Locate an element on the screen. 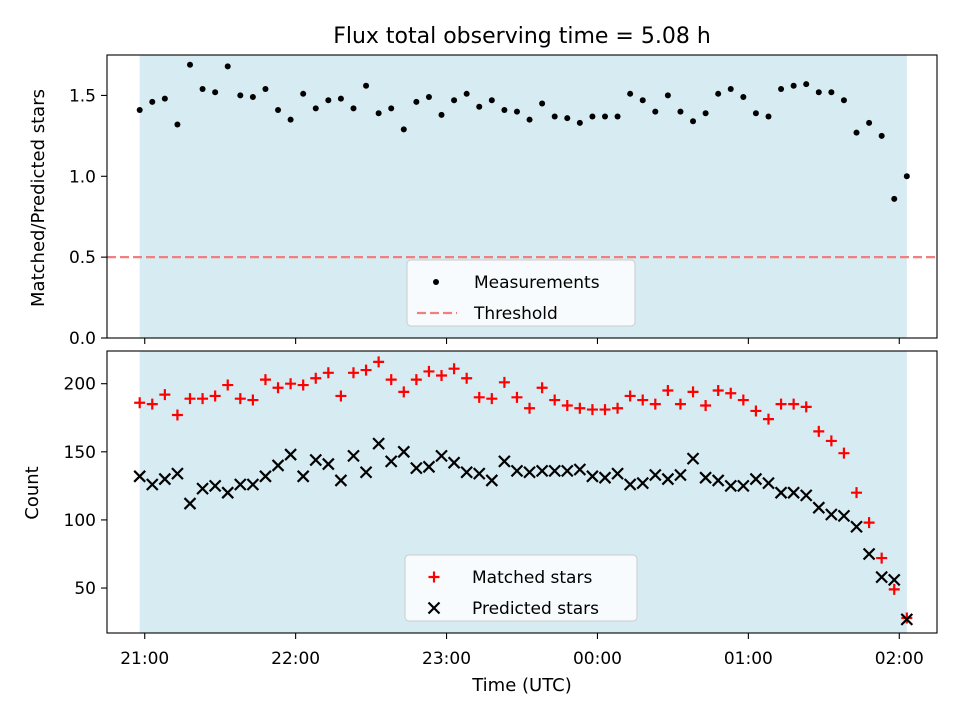 This screenshot has height=720, width=960. legend: Matched stars Predicted stars is located at coordinates (521, 588).